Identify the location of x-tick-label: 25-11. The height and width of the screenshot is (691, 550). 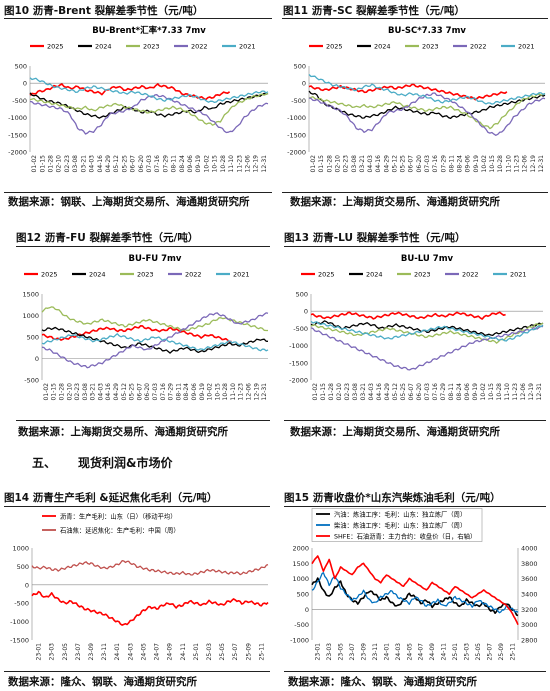
(512, 652).